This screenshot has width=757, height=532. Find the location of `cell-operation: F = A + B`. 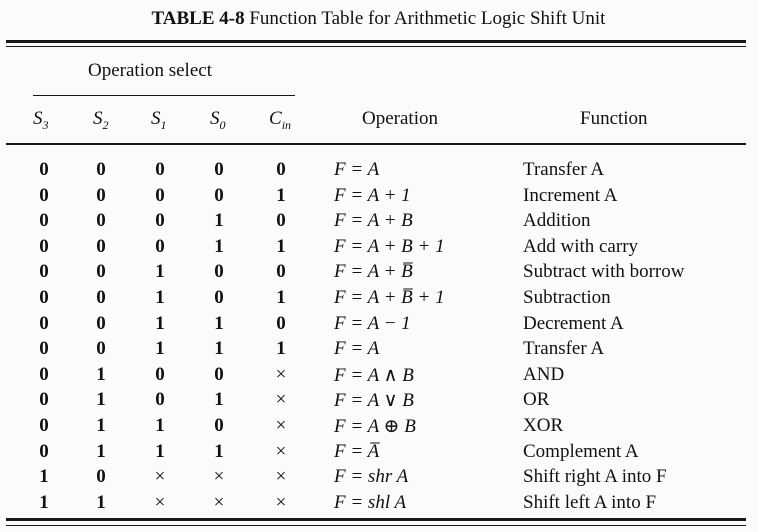

cell-operation: F = A + B is located at coordinates (373, 221).